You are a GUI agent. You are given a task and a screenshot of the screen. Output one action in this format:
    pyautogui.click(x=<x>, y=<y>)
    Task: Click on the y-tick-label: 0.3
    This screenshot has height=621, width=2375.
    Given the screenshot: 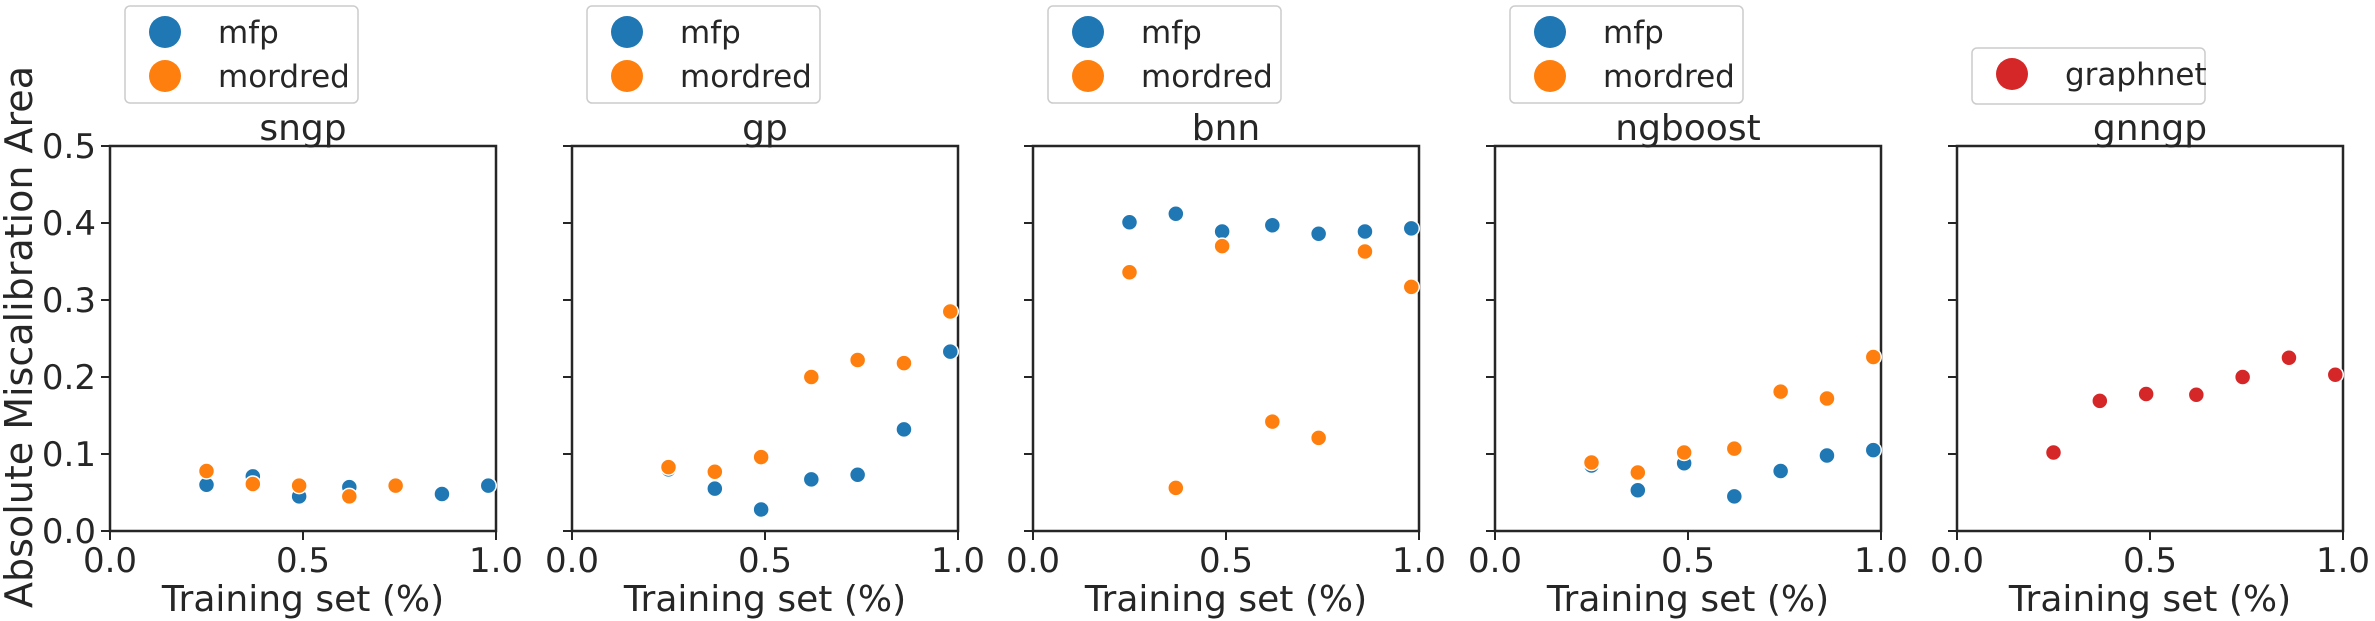 What is the action you would take?
    pyautogui.click(x=69, y=301)
    